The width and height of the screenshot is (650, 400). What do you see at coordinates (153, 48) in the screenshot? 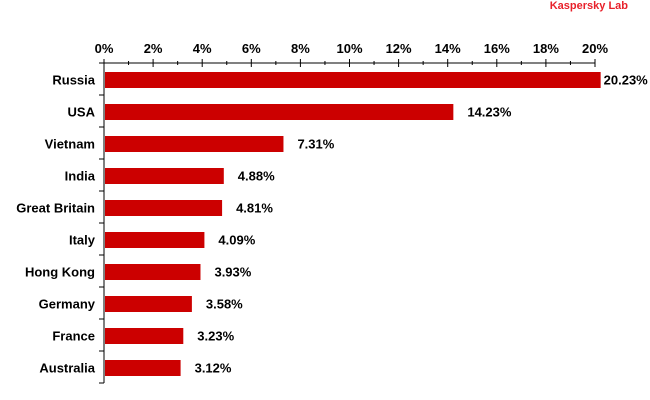
I see `x-tick-label: 2%` at bounding box center [153, 48].